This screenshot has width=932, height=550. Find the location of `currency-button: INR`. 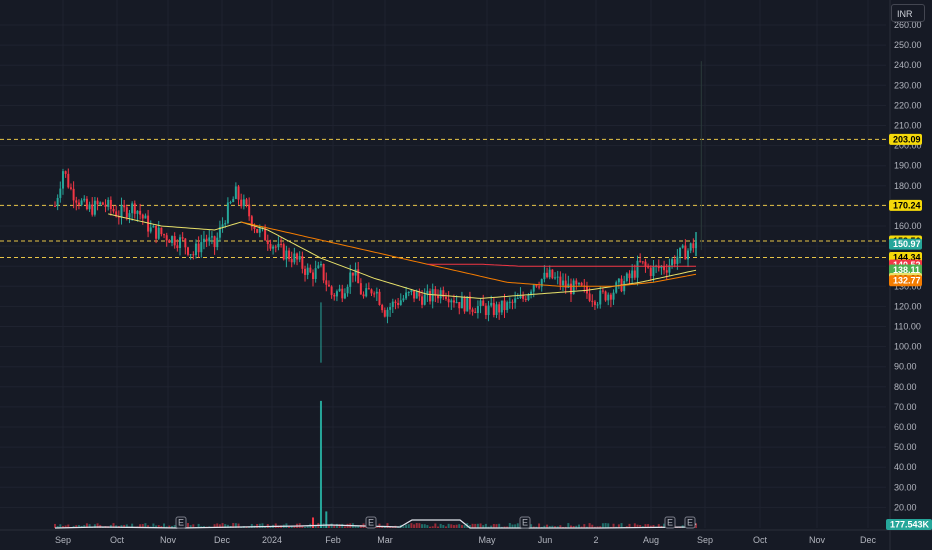

currency-button: INR is located at coordinates (908, 13).